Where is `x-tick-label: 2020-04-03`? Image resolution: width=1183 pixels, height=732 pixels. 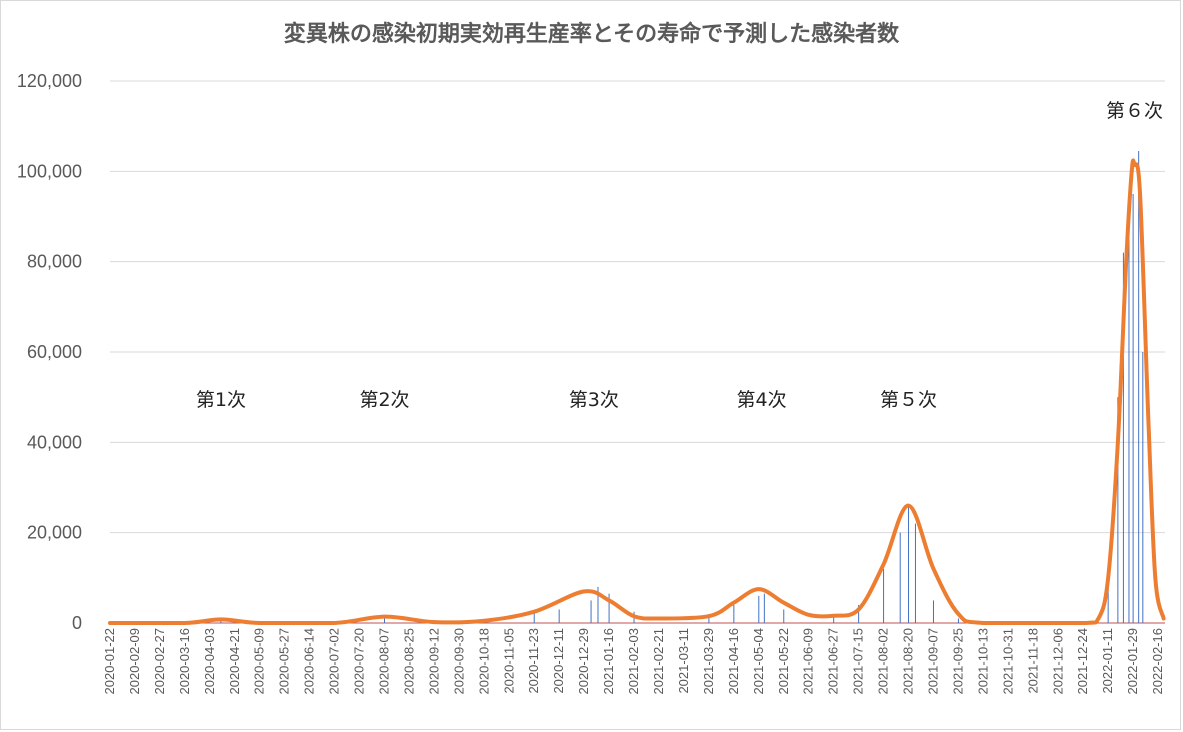
x-tick-label: 2020-04-03 is located at coordinates (209, 661).